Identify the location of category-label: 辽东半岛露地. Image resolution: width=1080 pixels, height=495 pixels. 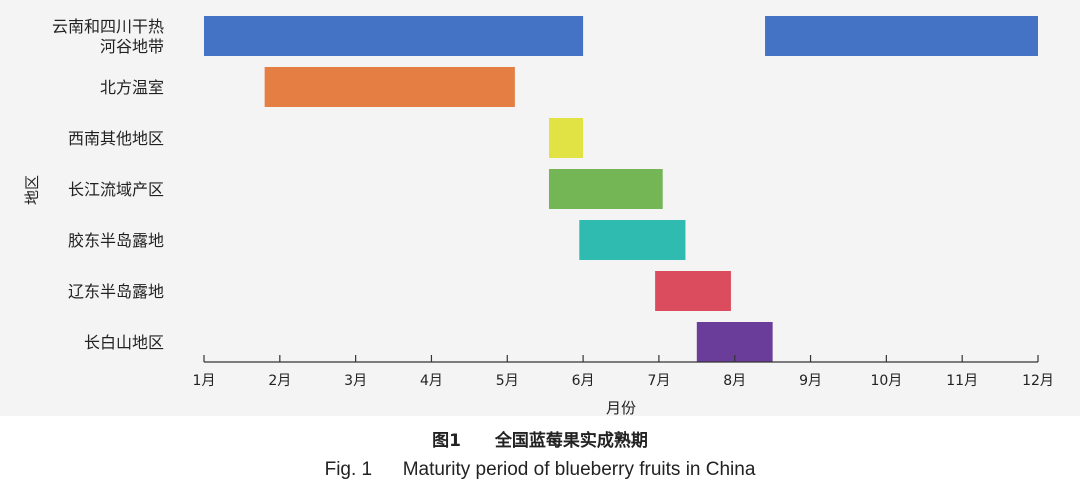
(116, 291).